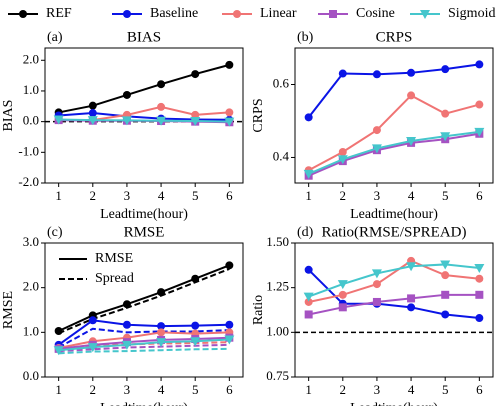 This screenshot has width=500, height=406. What do you see at coordinates (144, 348) in the screenshot?
I see `spread-line` at bounding box center [144, 348].